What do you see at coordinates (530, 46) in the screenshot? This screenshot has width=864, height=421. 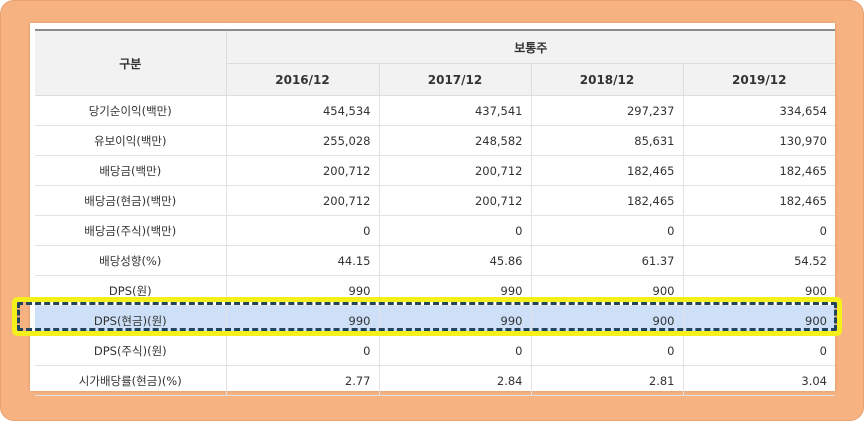 I see `group-header: 보통주` at bounding box center [530, 46].